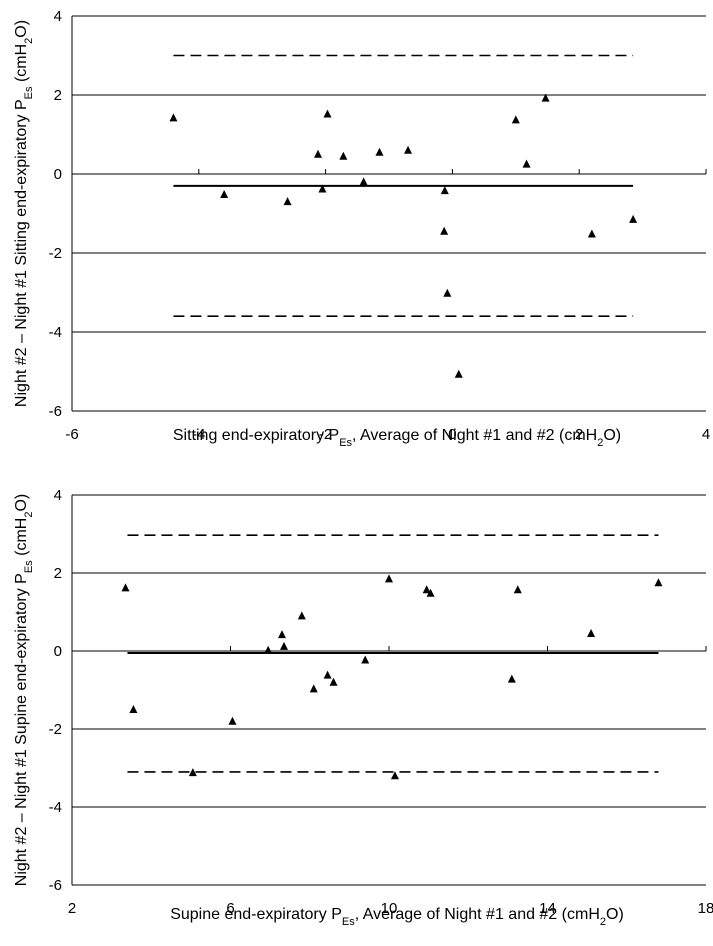 This screenshot has height=946, width=713. I want to click on x-tick-label: -6, so click(71, 434).